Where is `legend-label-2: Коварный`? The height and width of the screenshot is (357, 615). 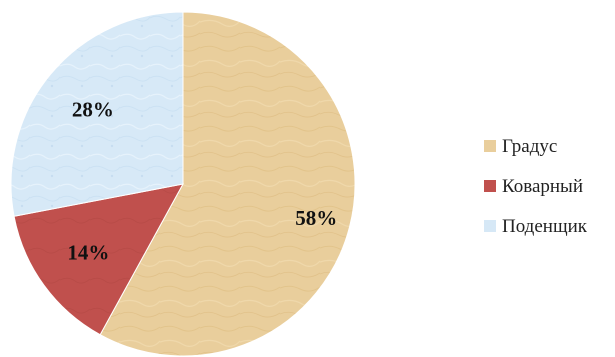 legend-label-2: Коварный is located at coordinates (542, 186).